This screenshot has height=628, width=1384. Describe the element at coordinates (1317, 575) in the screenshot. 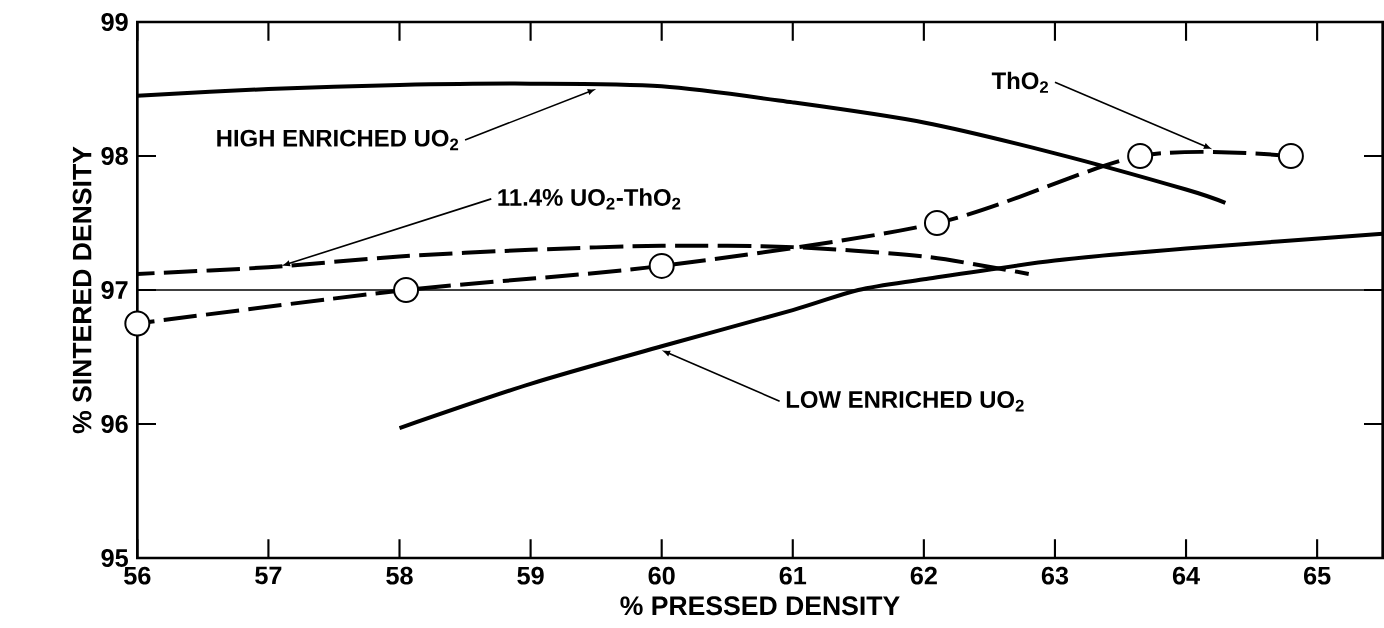

I see `x-tick-label: 65` at that location.